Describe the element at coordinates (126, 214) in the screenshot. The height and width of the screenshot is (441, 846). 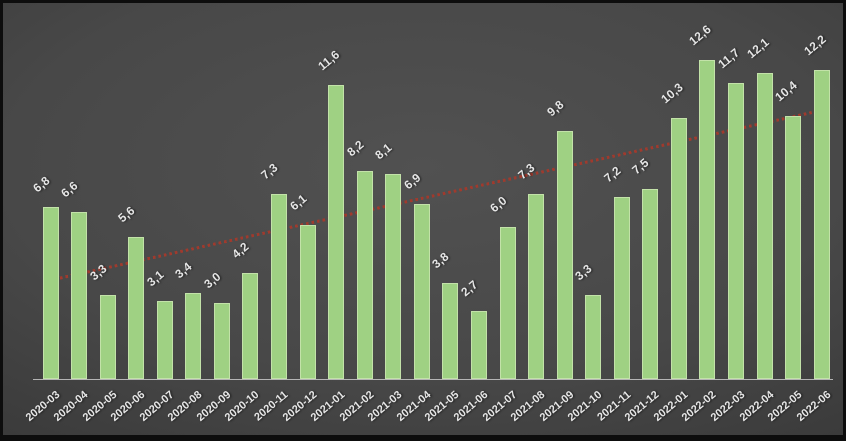
I see `bar-value-label: 5,6` at that location.